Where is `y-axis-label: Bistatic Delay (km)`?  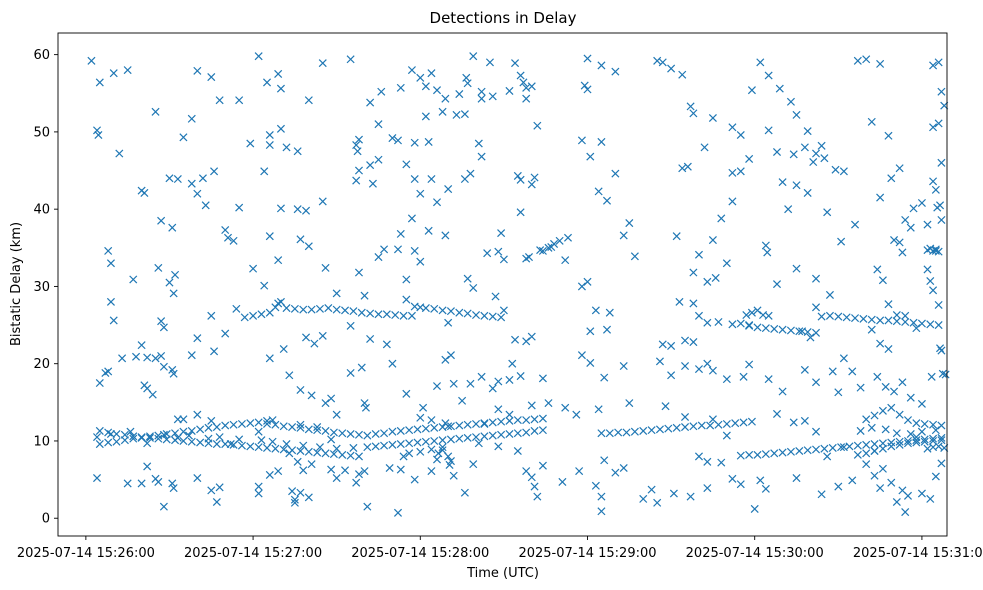
y-axis-label: Bistatic Delay (km) is located at coordinates (16, 284).